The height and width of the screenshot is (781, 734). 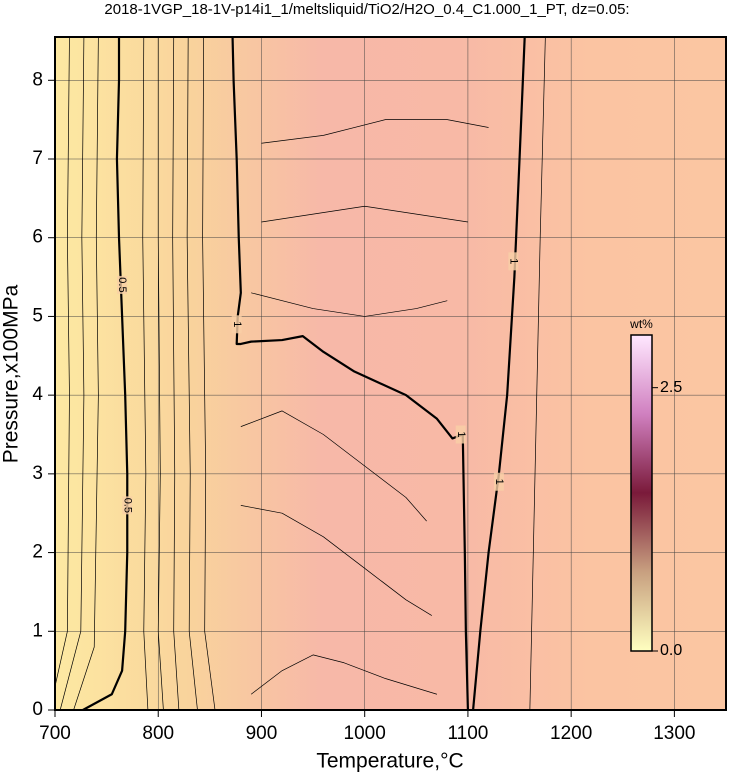 What do you see at coordinates (389, 761) in the screenshot?
I see `x-axis-label: Temperature,°C` at bounding box center [389, 761].